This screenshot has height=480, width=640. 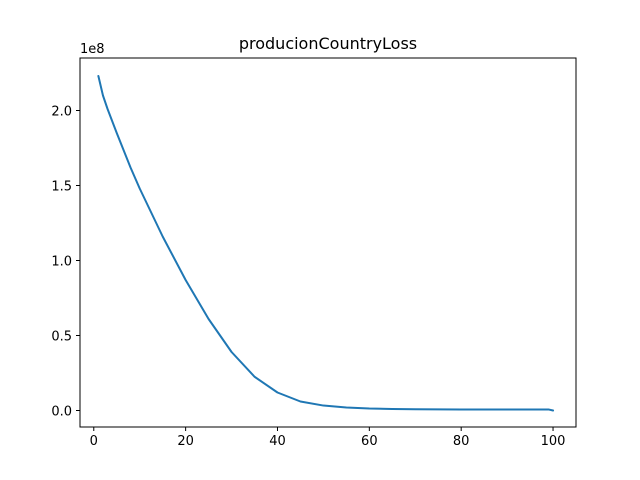 I want to click on x-tick-label: 20, so click(x=185, y=441).